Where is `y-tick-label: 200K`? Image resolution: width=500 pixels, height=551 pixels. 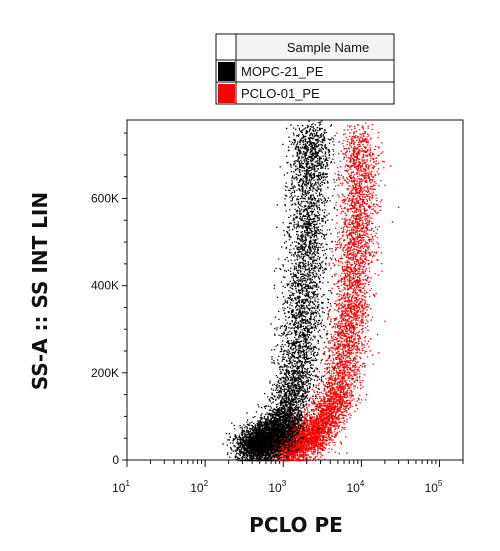
y-tick-label: 200K is located at coordinates (105, 373).